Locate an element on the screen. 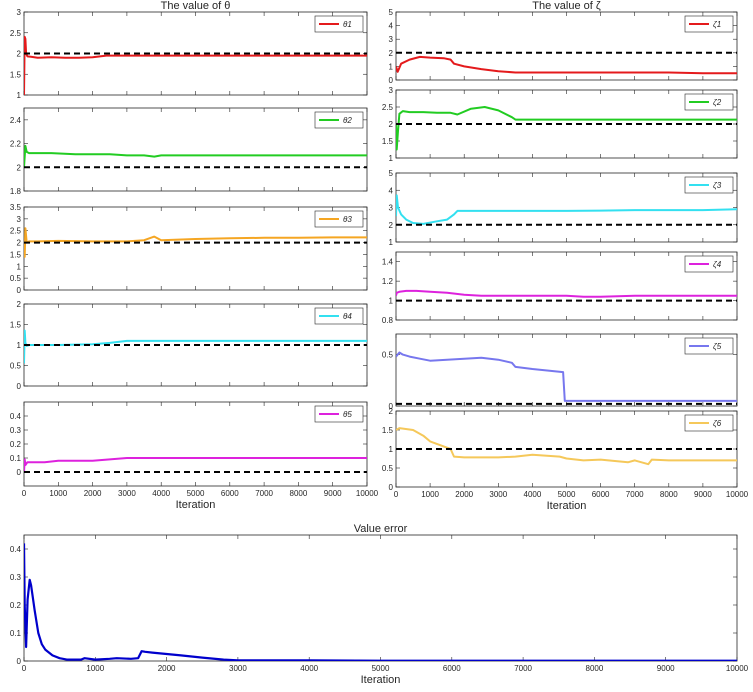 Image resolution: width=753 pixels, height=692 pixels. x-tick-label: 4000 is located at coordinates (533, 494).